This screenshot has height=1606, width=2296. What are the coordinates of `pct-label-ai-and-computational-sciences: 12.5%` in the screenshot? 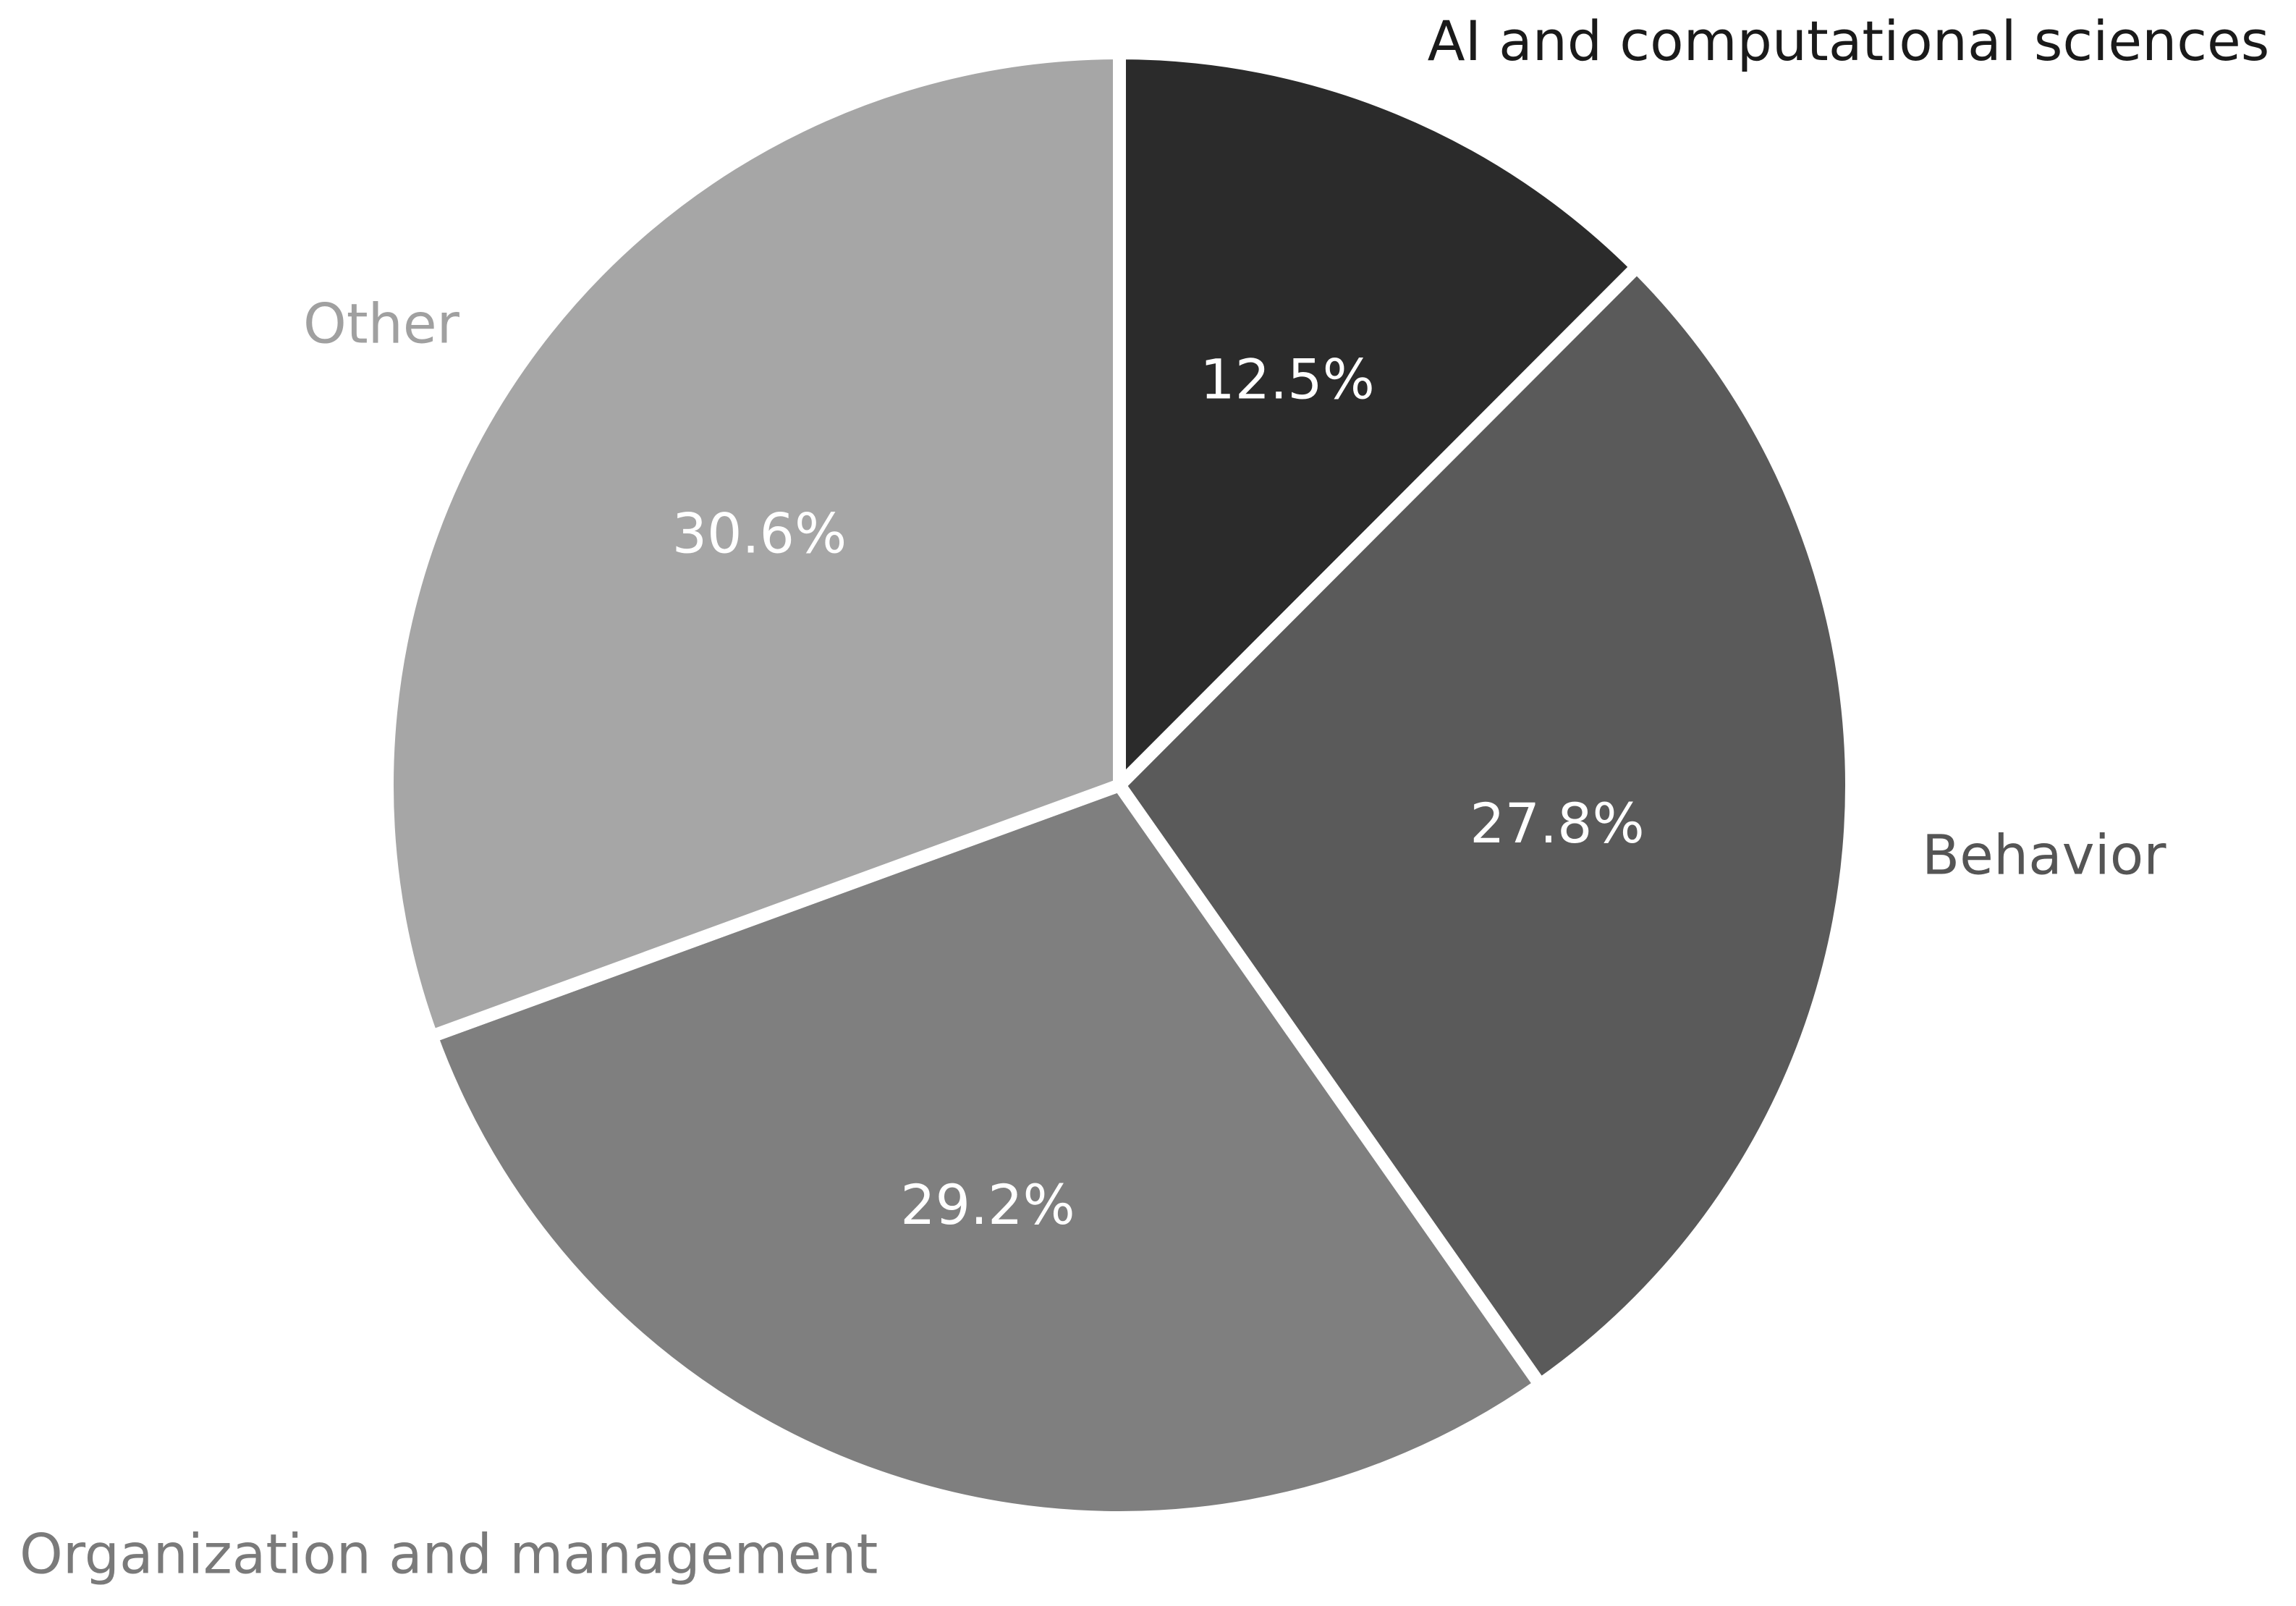 It's located at (1287, 379).